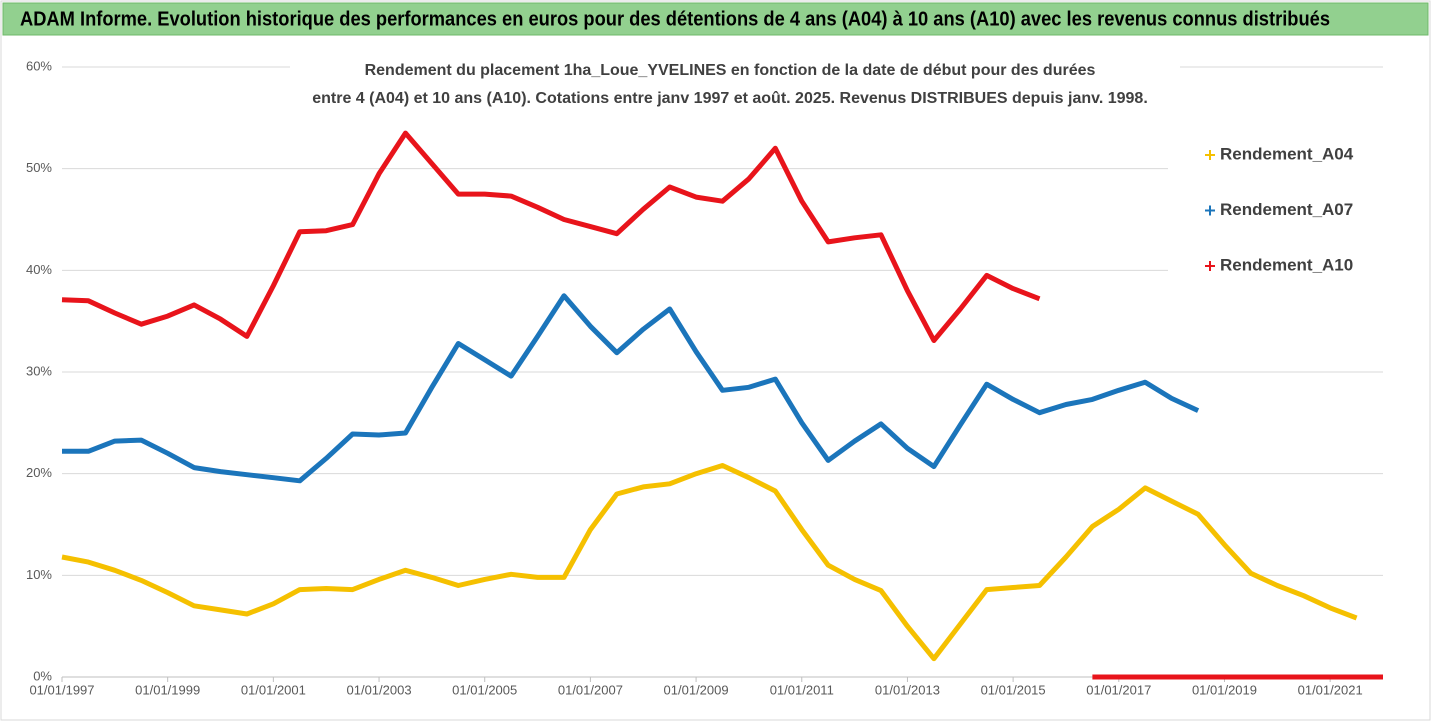  Describe the element at coordinates (61, 689) in the screenshot. I see `x-tick-label: 01/01/1997` at that location.